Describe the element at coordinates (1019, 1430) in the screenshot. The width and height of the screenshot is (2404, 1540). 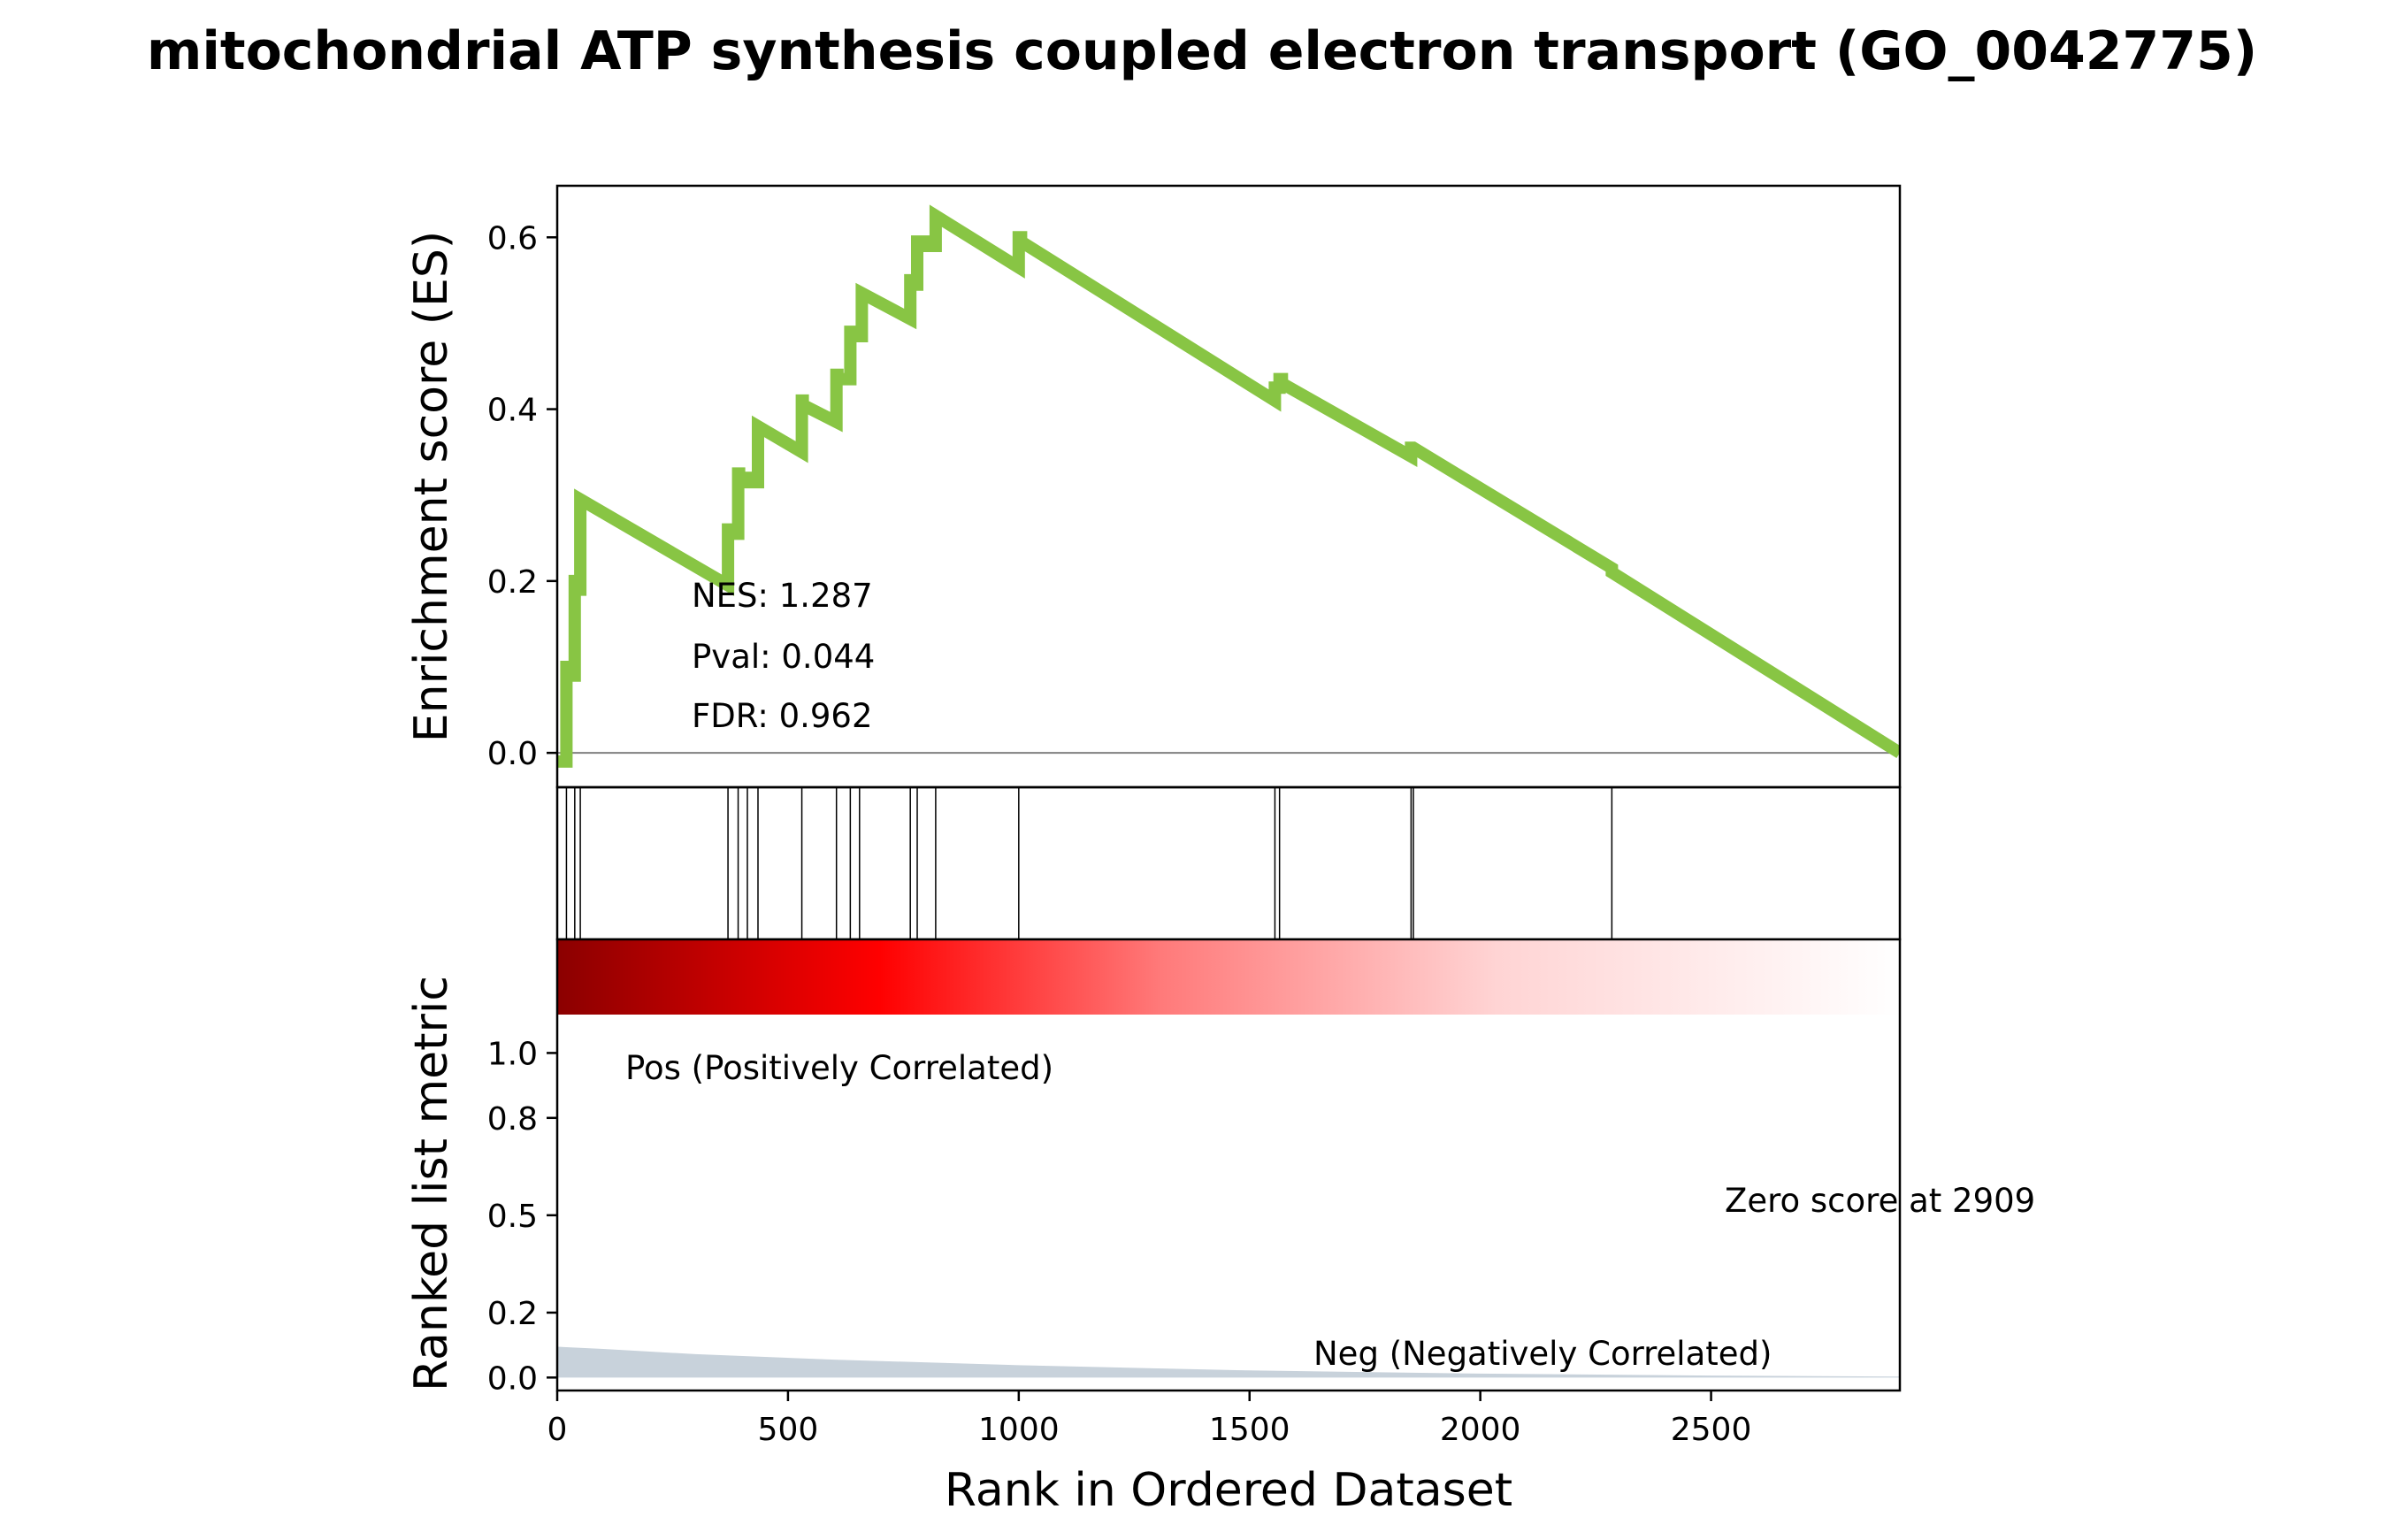
I see `x-tick-label: 1000` at that location.